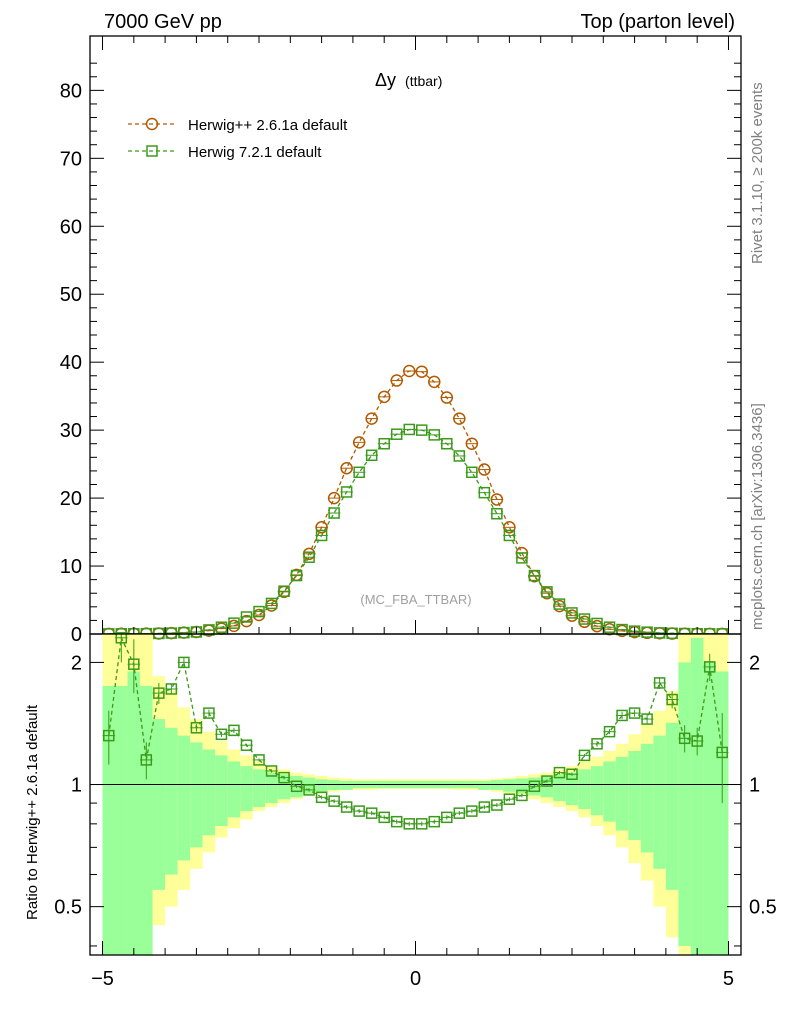 The width and height of the screenshot is (786, 1024). What do you see at coordinates (225, 152) in the screenshot?
I see `legend-entry-herwig7: Herwig 7.2.1 default` at bounding box center [225, 152].